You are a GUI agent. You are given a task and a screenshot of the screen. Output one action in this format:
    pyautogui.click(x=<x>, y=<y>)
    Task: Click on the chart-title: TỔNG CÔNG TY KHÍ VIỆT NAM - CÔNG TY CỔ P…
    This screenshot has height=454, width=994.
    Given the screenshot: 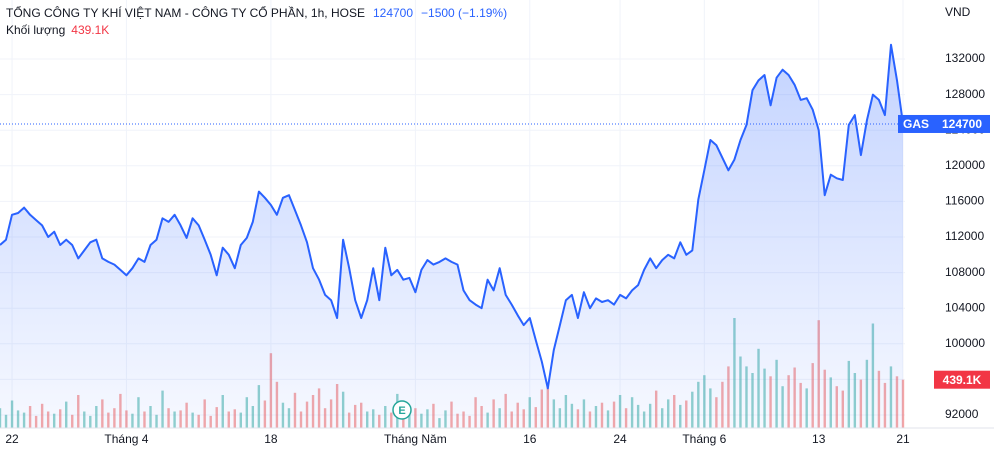 What is the action you would take?
    pyautogui.click(x=185, y=12)
    